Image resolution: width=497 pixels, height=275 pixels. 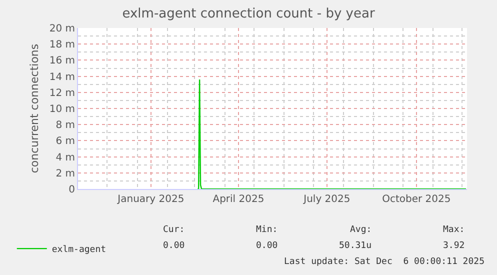 I want to click on text: Cur:, so click(x=174, y=230).